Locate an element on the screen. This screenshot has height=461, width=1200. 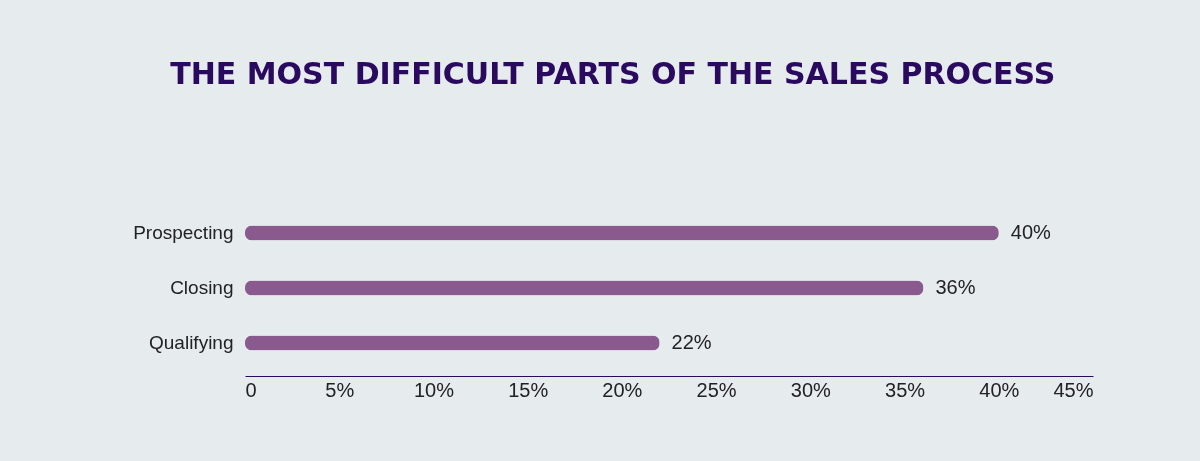
x-tick-label: 40% is located at coordinates (999, 389).